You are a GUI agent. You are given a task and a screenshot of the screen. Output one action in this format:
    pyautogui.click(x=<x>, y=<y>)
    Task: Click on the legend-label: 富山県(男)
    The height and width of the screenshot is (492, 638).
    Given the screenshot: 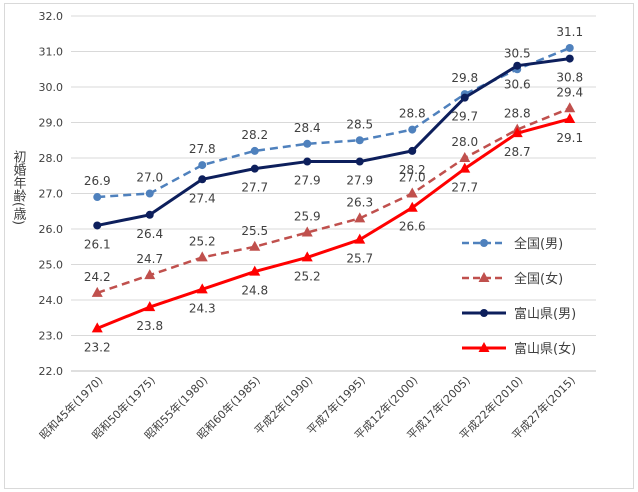 What is the action you would take?
    pyautogui.click(x=545, y=314)
    